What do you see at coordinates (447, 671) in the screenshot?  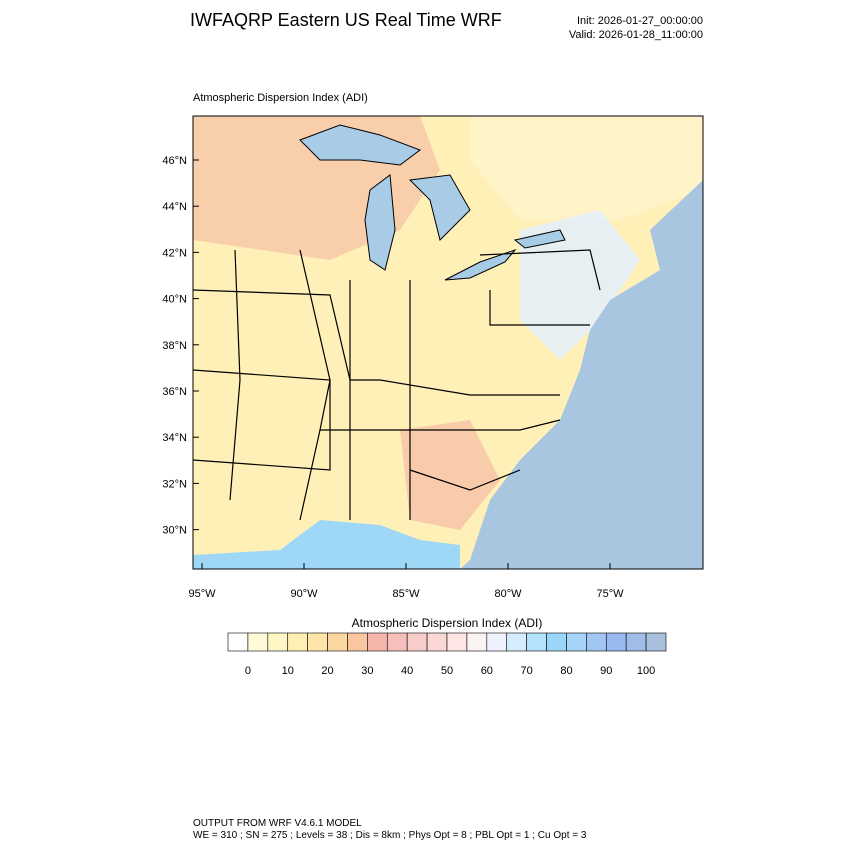 I see `colorbar-tick-label: 50` at bounding box center [447, 671].